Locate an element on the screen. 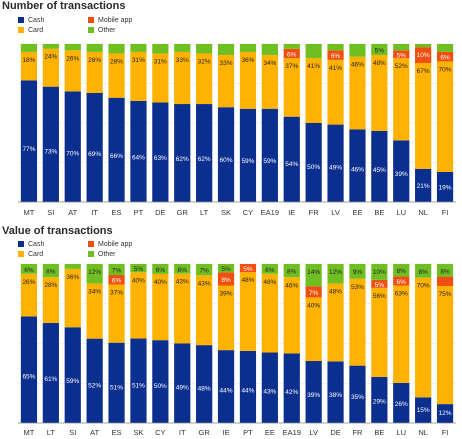  x-tick-label: FI is located at coordinates (445, 212).